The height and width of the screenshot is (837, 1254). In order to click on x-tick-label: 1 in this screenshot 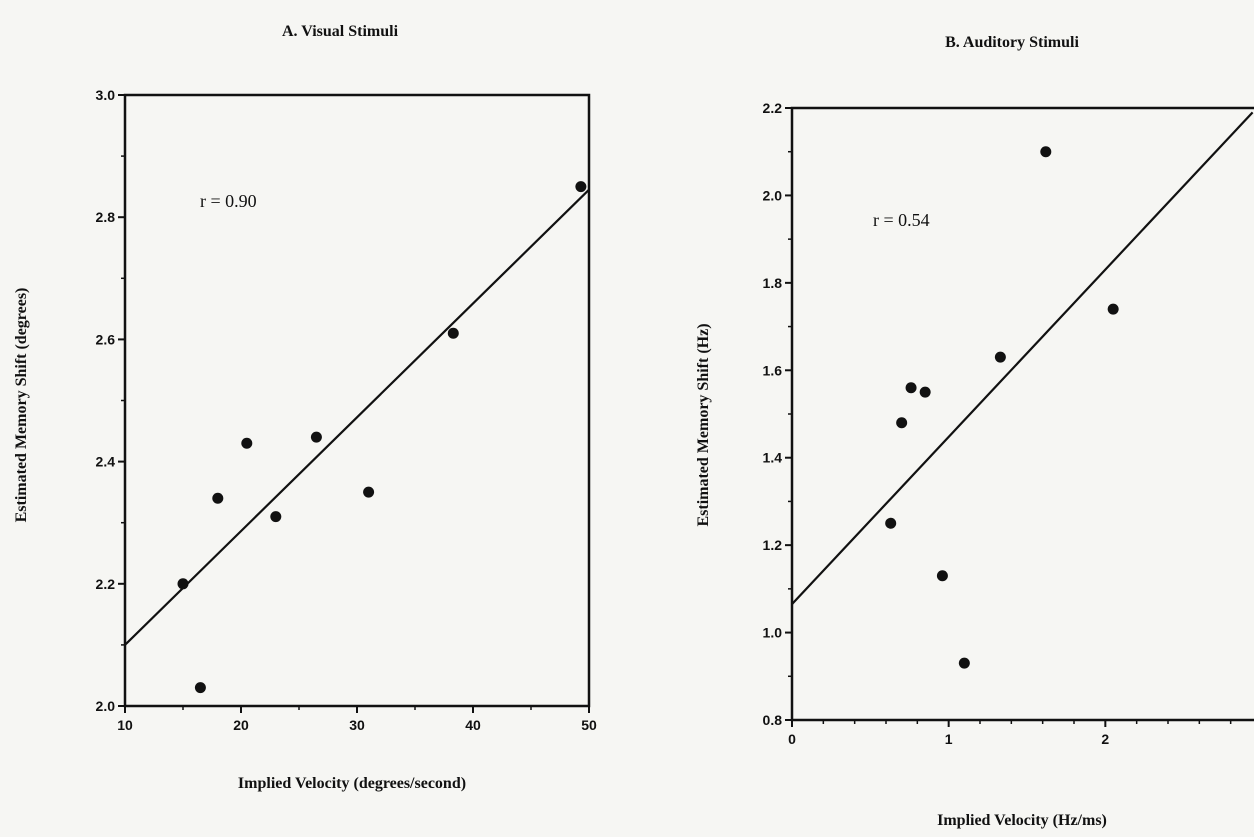, I will do `click(949, 739)`.